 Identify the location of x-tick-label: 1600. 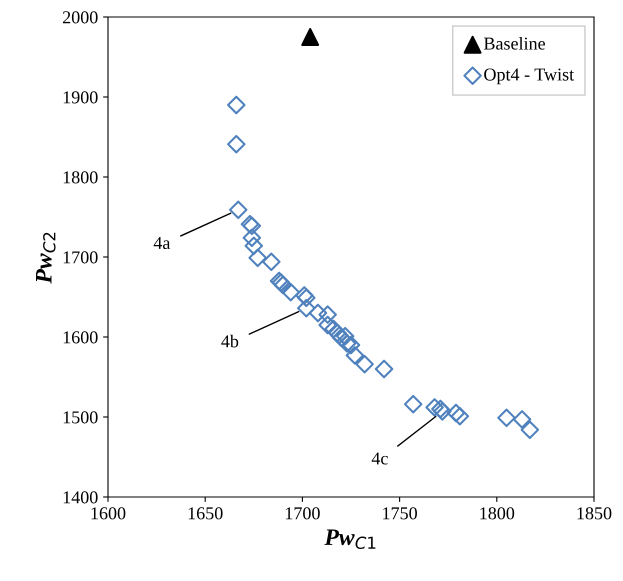
(109, 513).